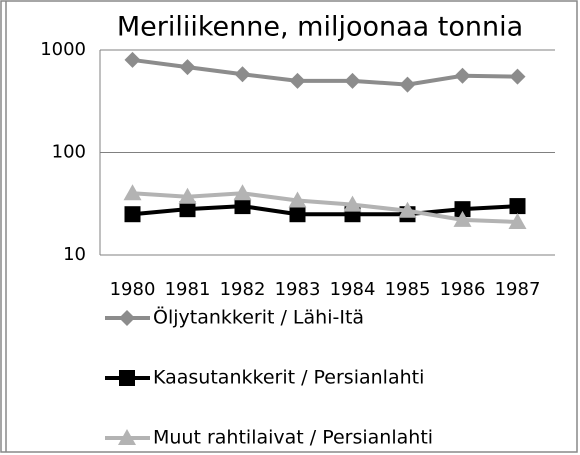 The width and height of the screenshot is (580, 455). I want to click on x-tick-label: 1985, so click(408, 289).